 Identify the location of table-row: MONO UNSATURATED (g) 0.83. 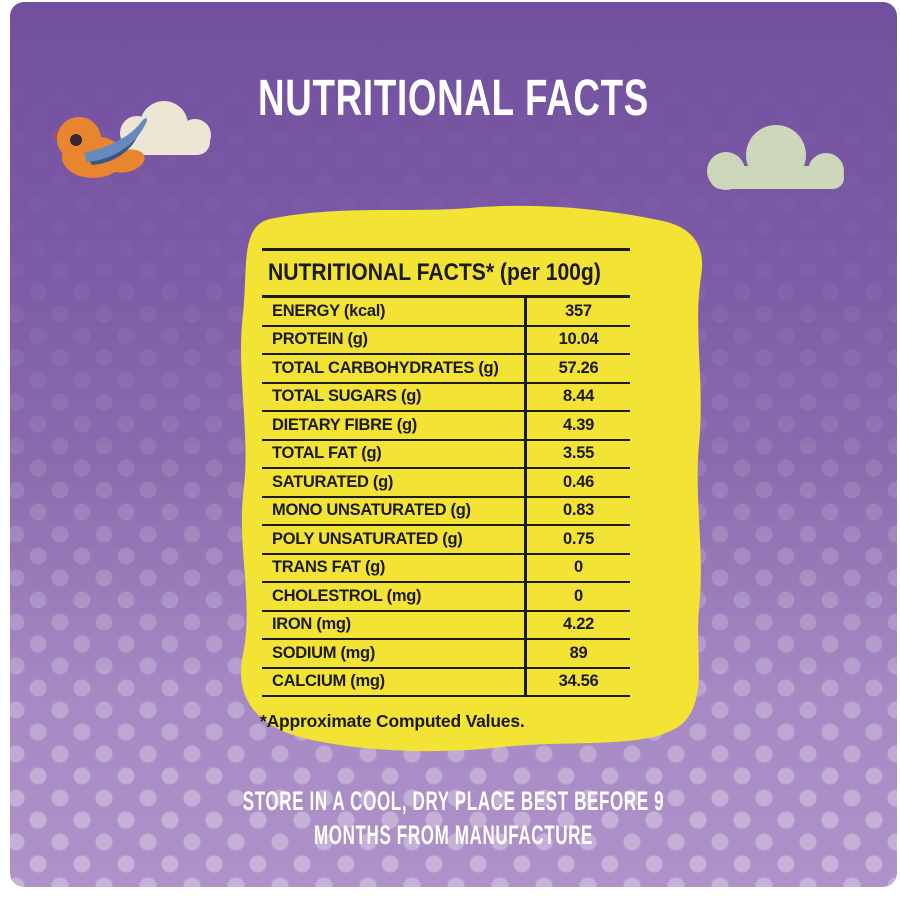
(446, 511).